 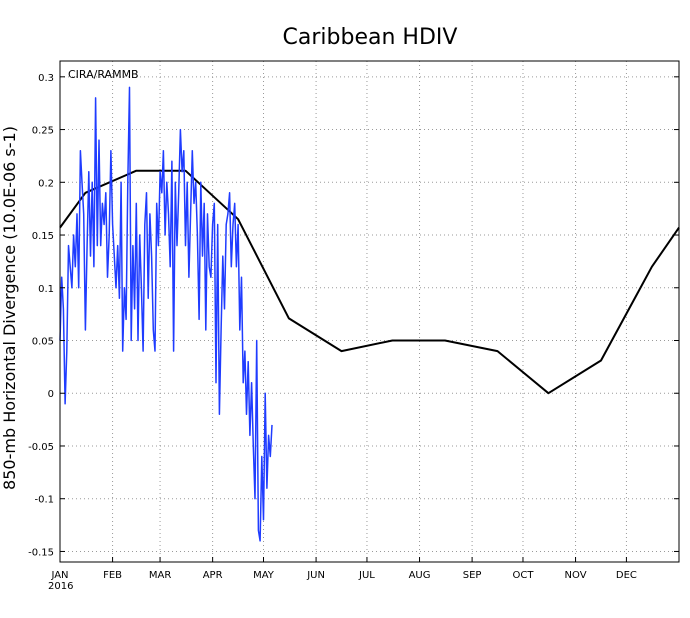 I want to click on y-tick-label: 0.3, so click(x=46, y=78).